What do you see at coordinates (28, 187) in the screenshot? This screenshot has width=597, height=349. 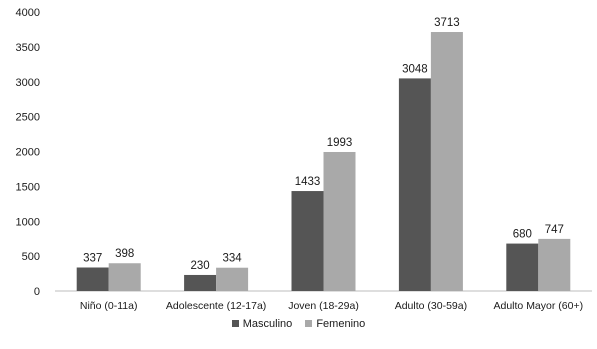 I see `y-tick-label: 1500` at bounding box center [28, 187].